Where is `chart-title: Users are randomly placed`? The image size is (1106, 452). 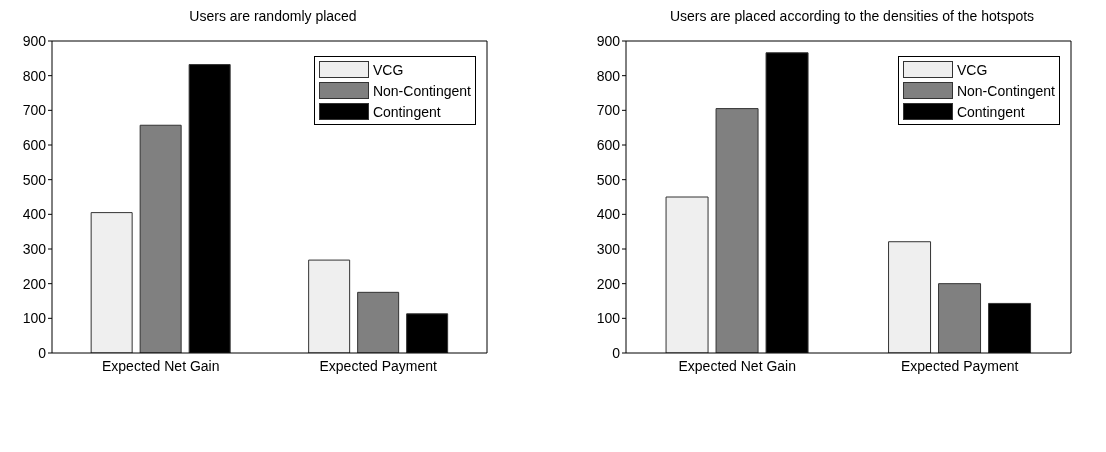 chart-title: Users are randomly placed is located at coordinates (273, 17).